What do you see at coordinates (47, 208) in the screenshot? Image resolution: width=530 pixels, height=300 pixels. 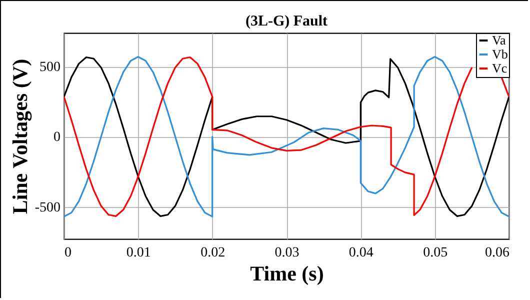 I see `y-tick-label: -500` at bounding box center [47, 208].